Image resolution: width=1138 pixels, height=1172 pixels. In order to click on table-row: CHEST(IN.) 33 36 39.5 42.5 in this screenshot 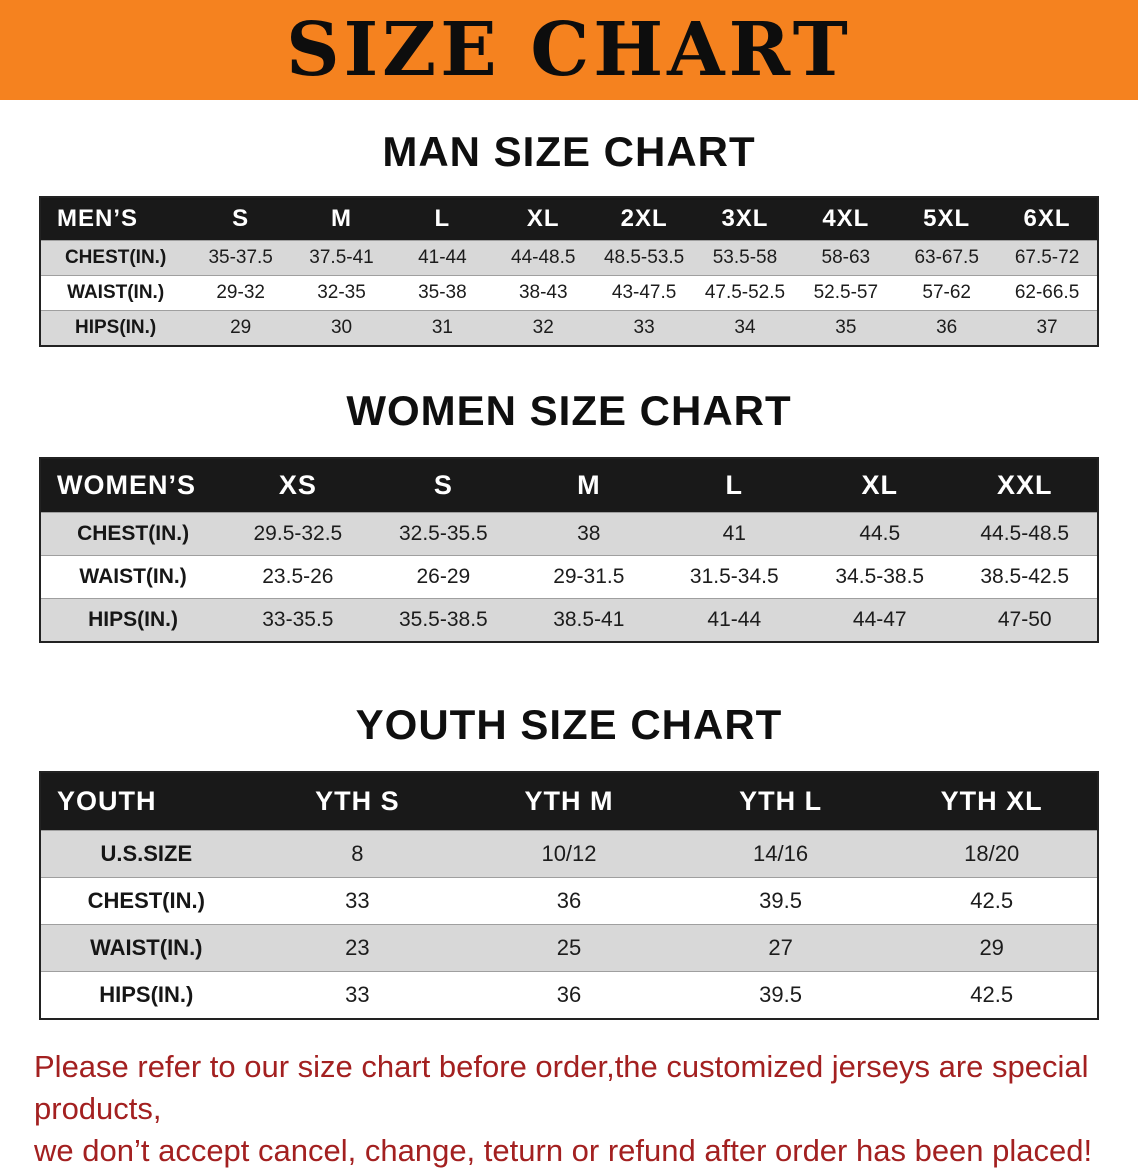, I will do `click(569, 901)`.